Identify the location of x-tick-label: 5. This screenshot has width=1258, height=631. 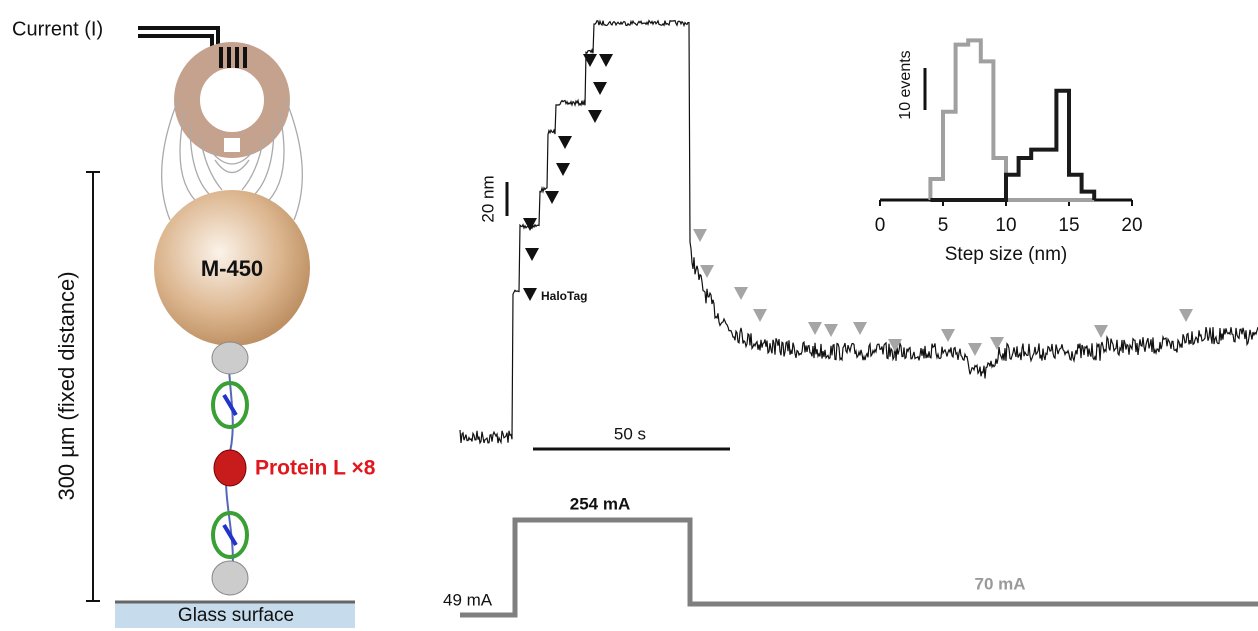
(943, 225).